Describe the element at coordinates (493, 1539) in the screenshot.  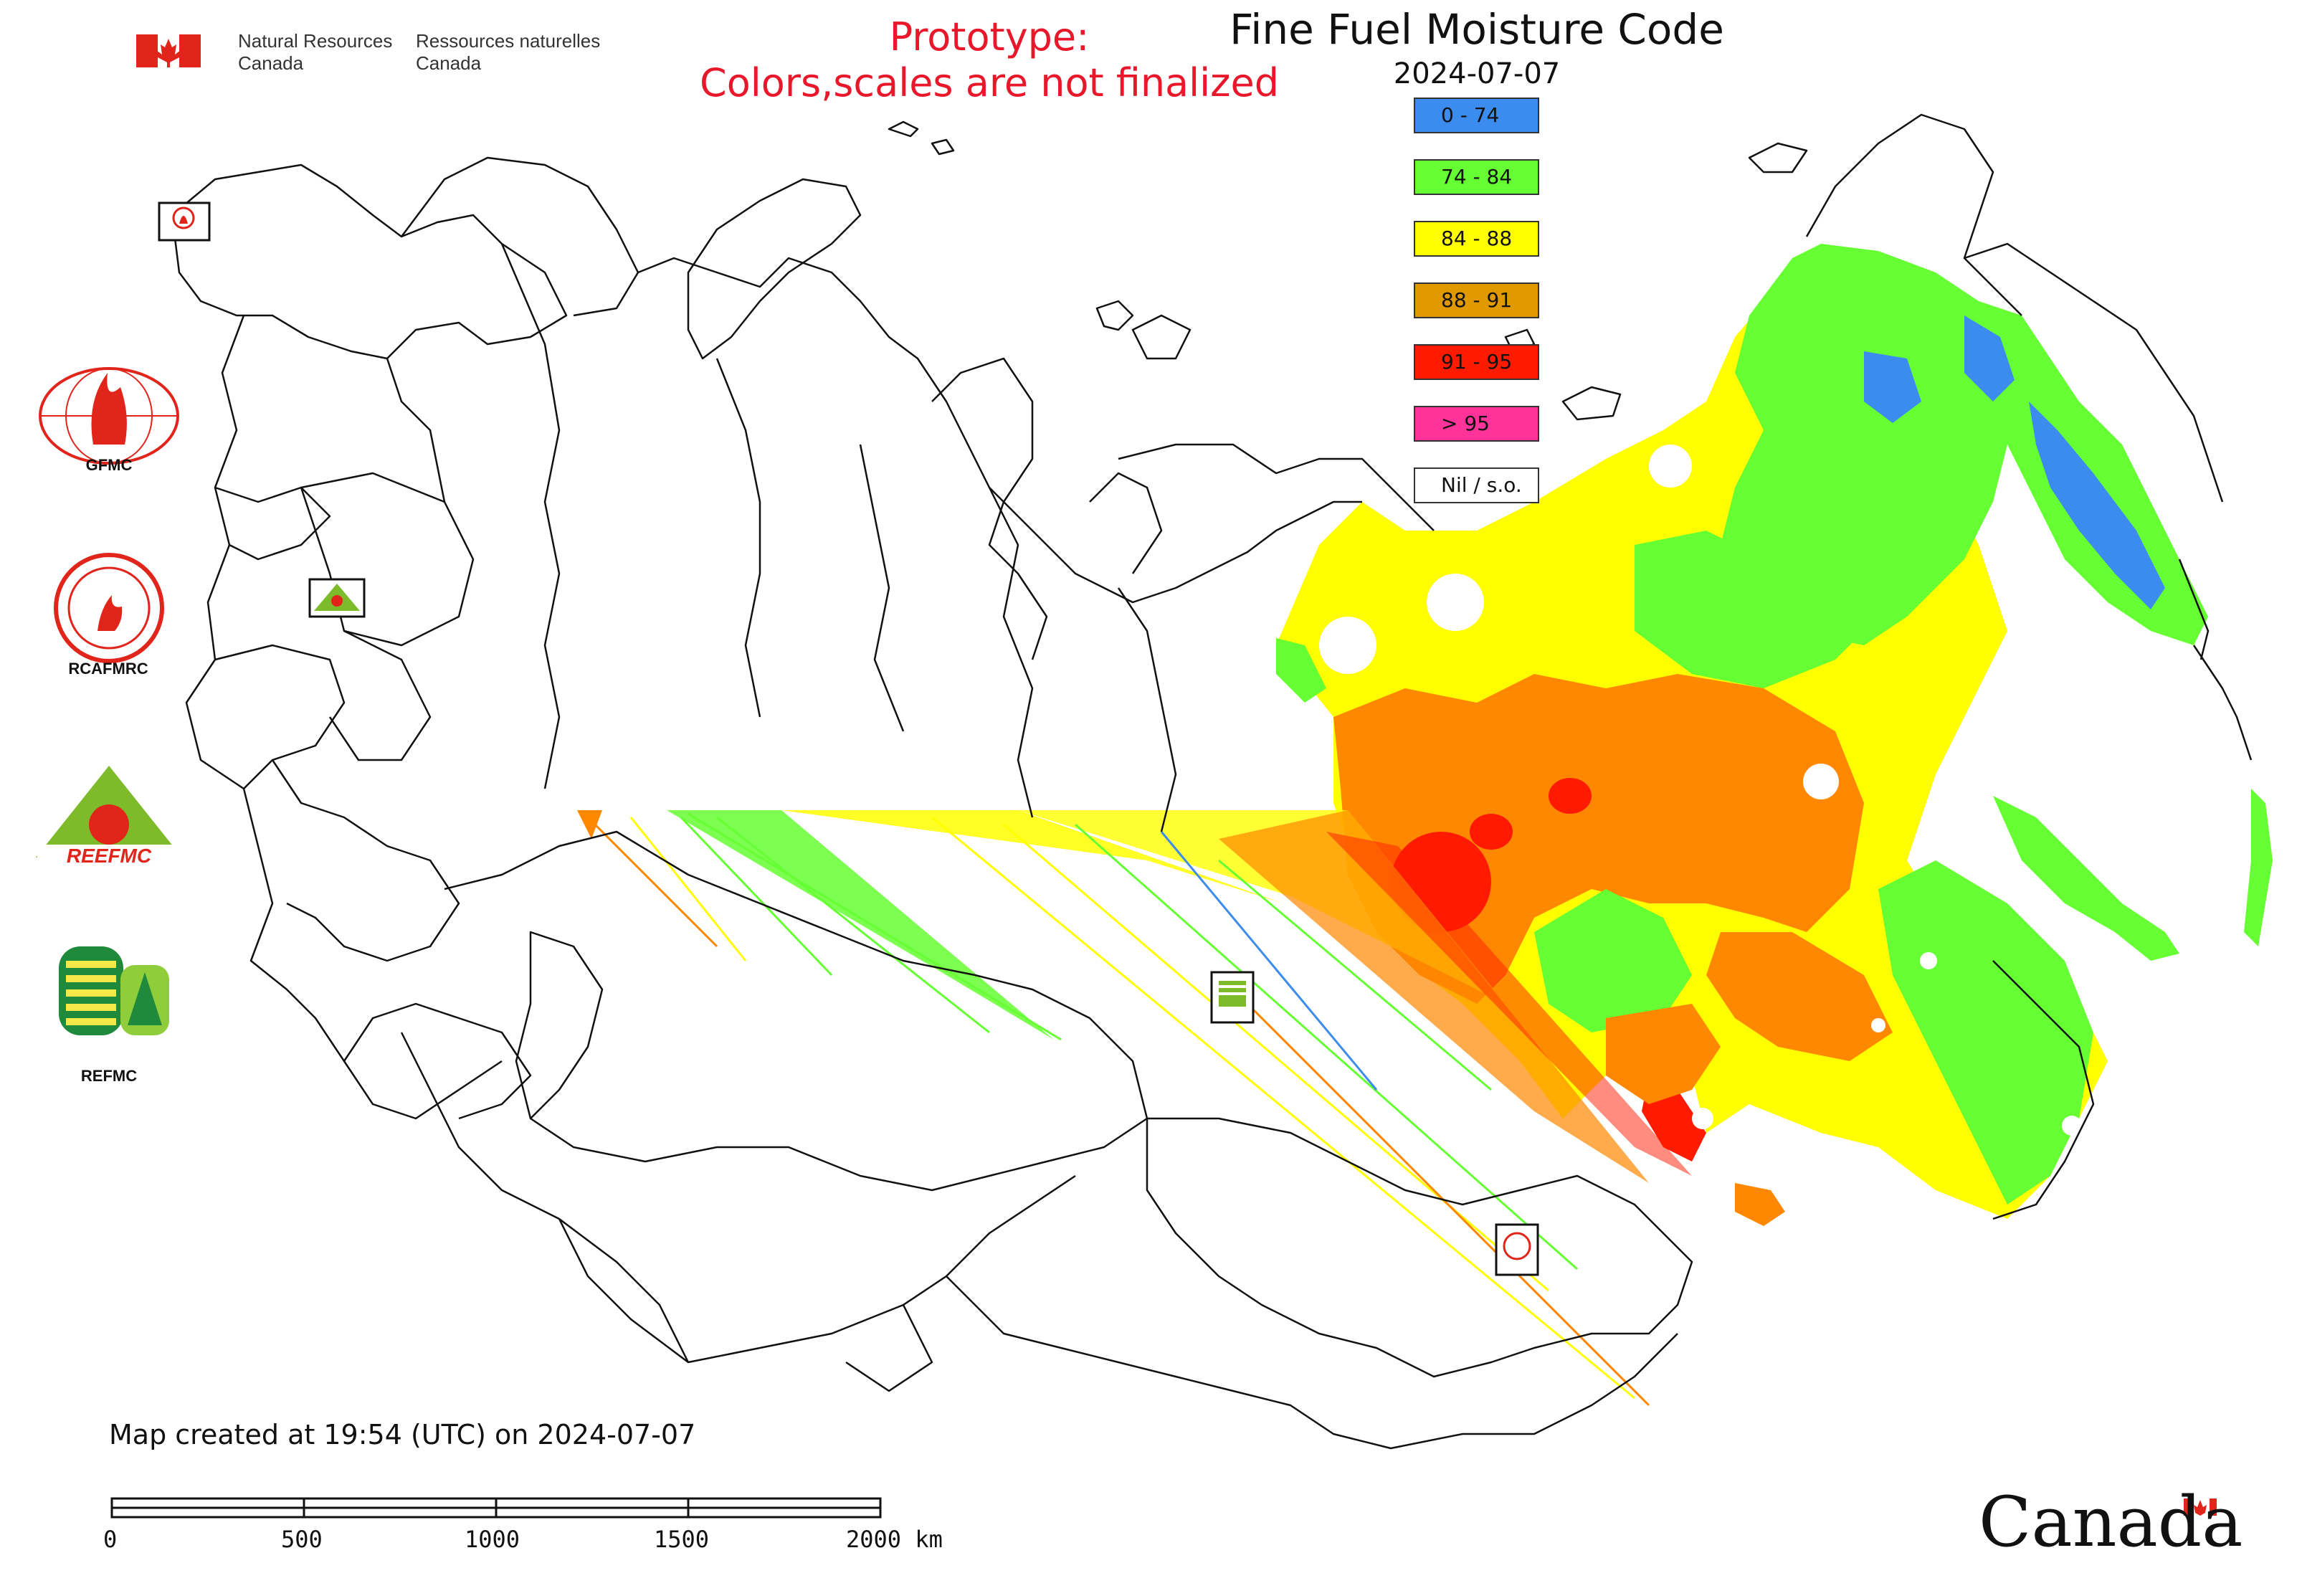
I see `scale-label-1000: 1000` at that location.